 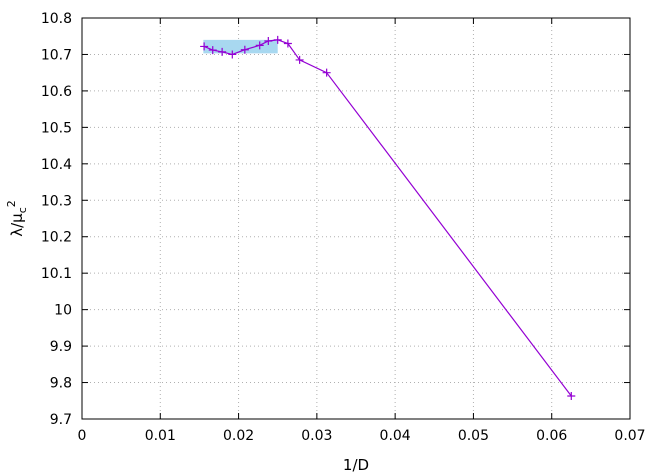 What do you see at coordinates (61, 420) in the screenshot?
I see `y-tick-label: 9.7` at bounding box center [61, 420].